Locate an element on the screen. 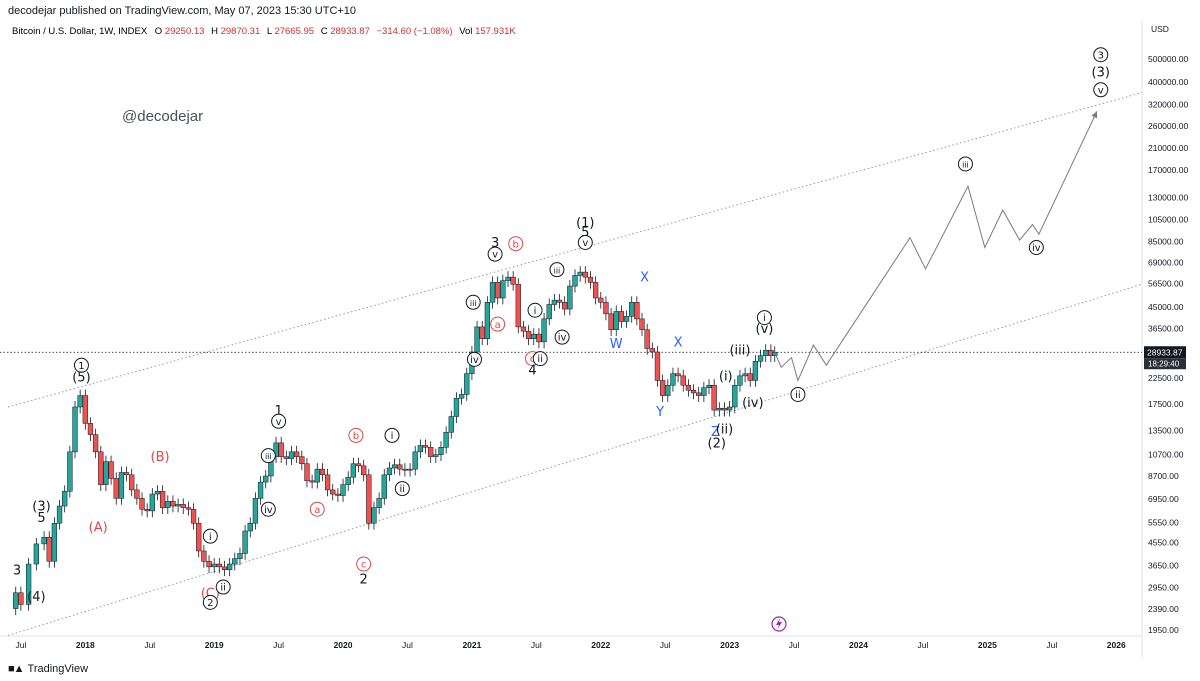  projection-arrow-head is located at coordinates (1094, 115).